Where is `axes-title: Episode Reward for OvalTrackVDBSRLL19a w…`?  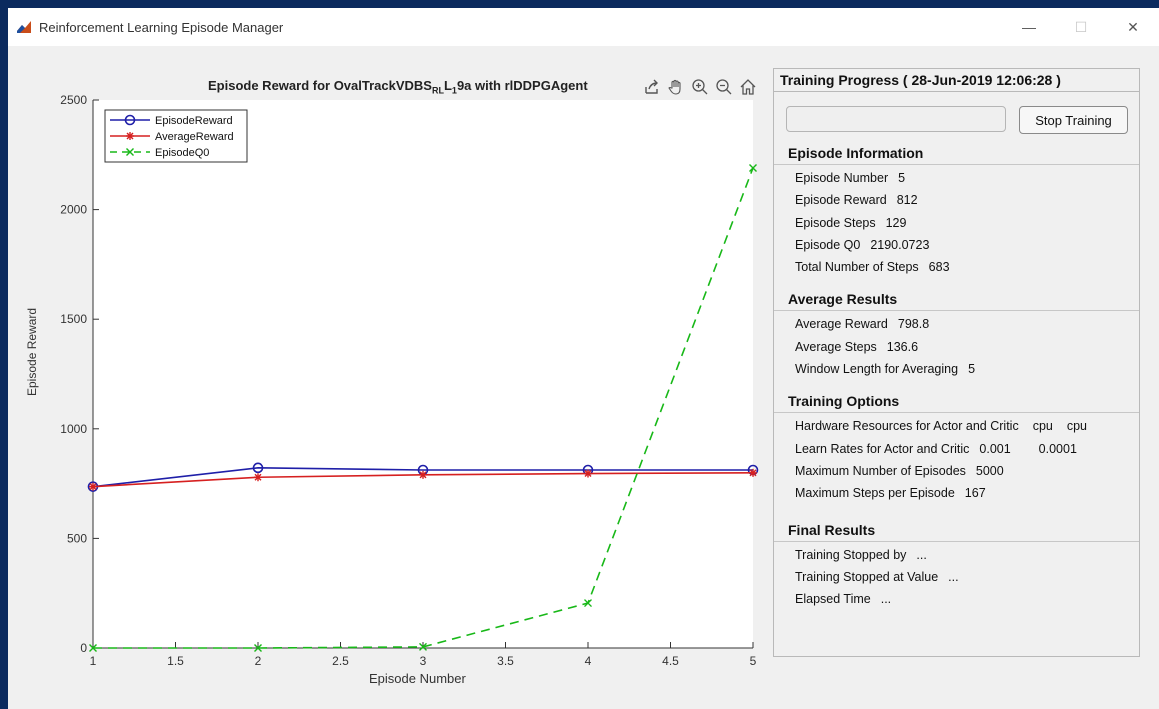
axes-title: Episode Reward for OvalTrackVDBSRLL19a w… is located at coordinates (398, 87).